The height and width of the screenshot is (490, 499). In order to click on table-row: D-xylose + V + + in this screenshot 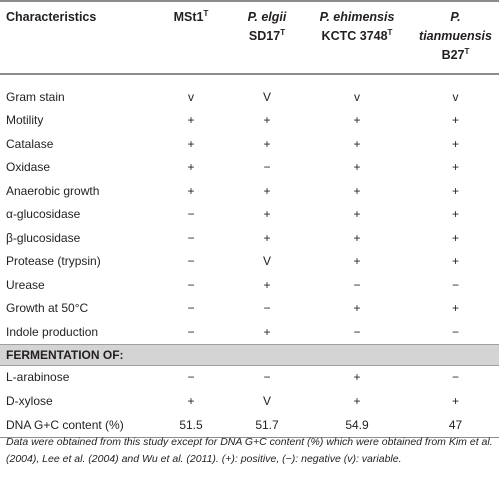, I will do `click(249, 401)`.